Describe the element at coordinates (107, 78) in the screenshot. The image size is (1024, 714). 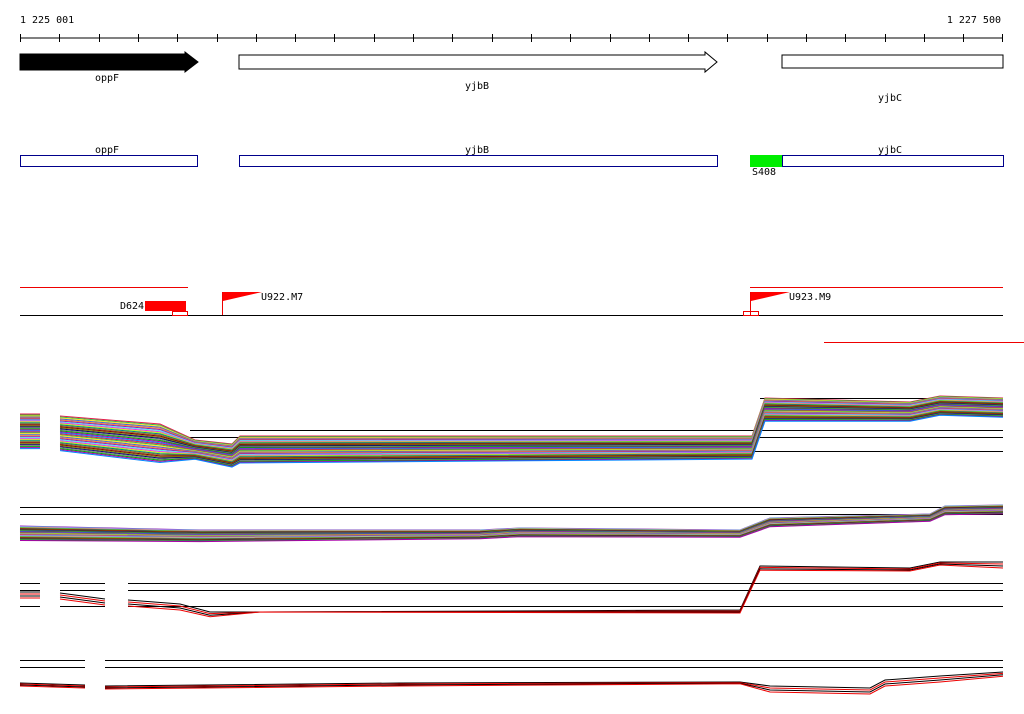
I see `gene-label: oppF` at that location.